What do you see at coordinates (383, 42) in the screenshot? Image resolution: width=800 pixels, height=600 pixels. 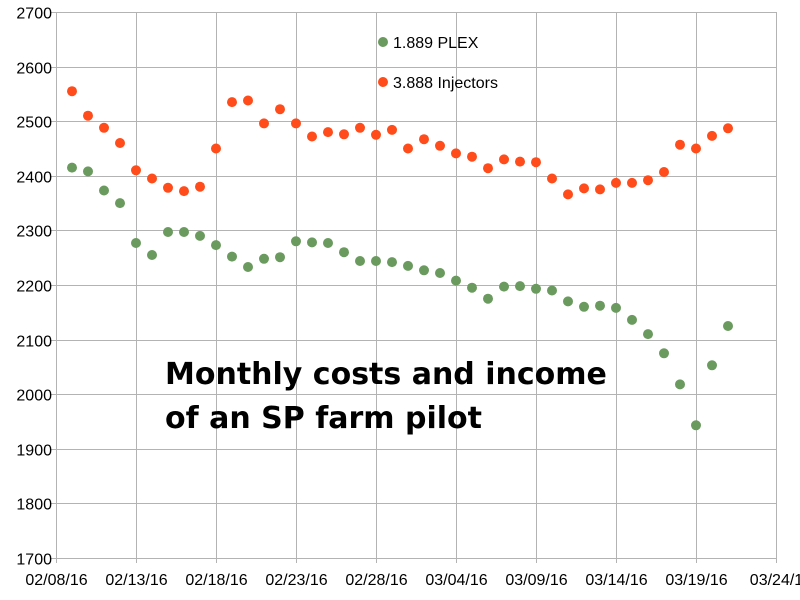 I see `legend-marker-plex` at bounding box center [383, 42].